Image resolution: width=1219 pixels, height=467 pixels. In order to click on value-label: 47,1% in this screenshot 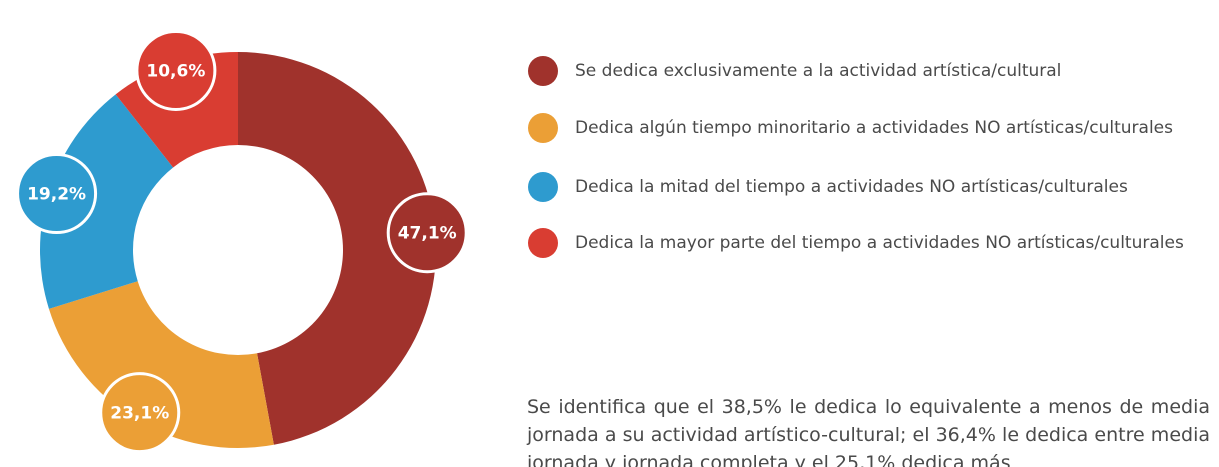, I will do `click(427, 234)`.